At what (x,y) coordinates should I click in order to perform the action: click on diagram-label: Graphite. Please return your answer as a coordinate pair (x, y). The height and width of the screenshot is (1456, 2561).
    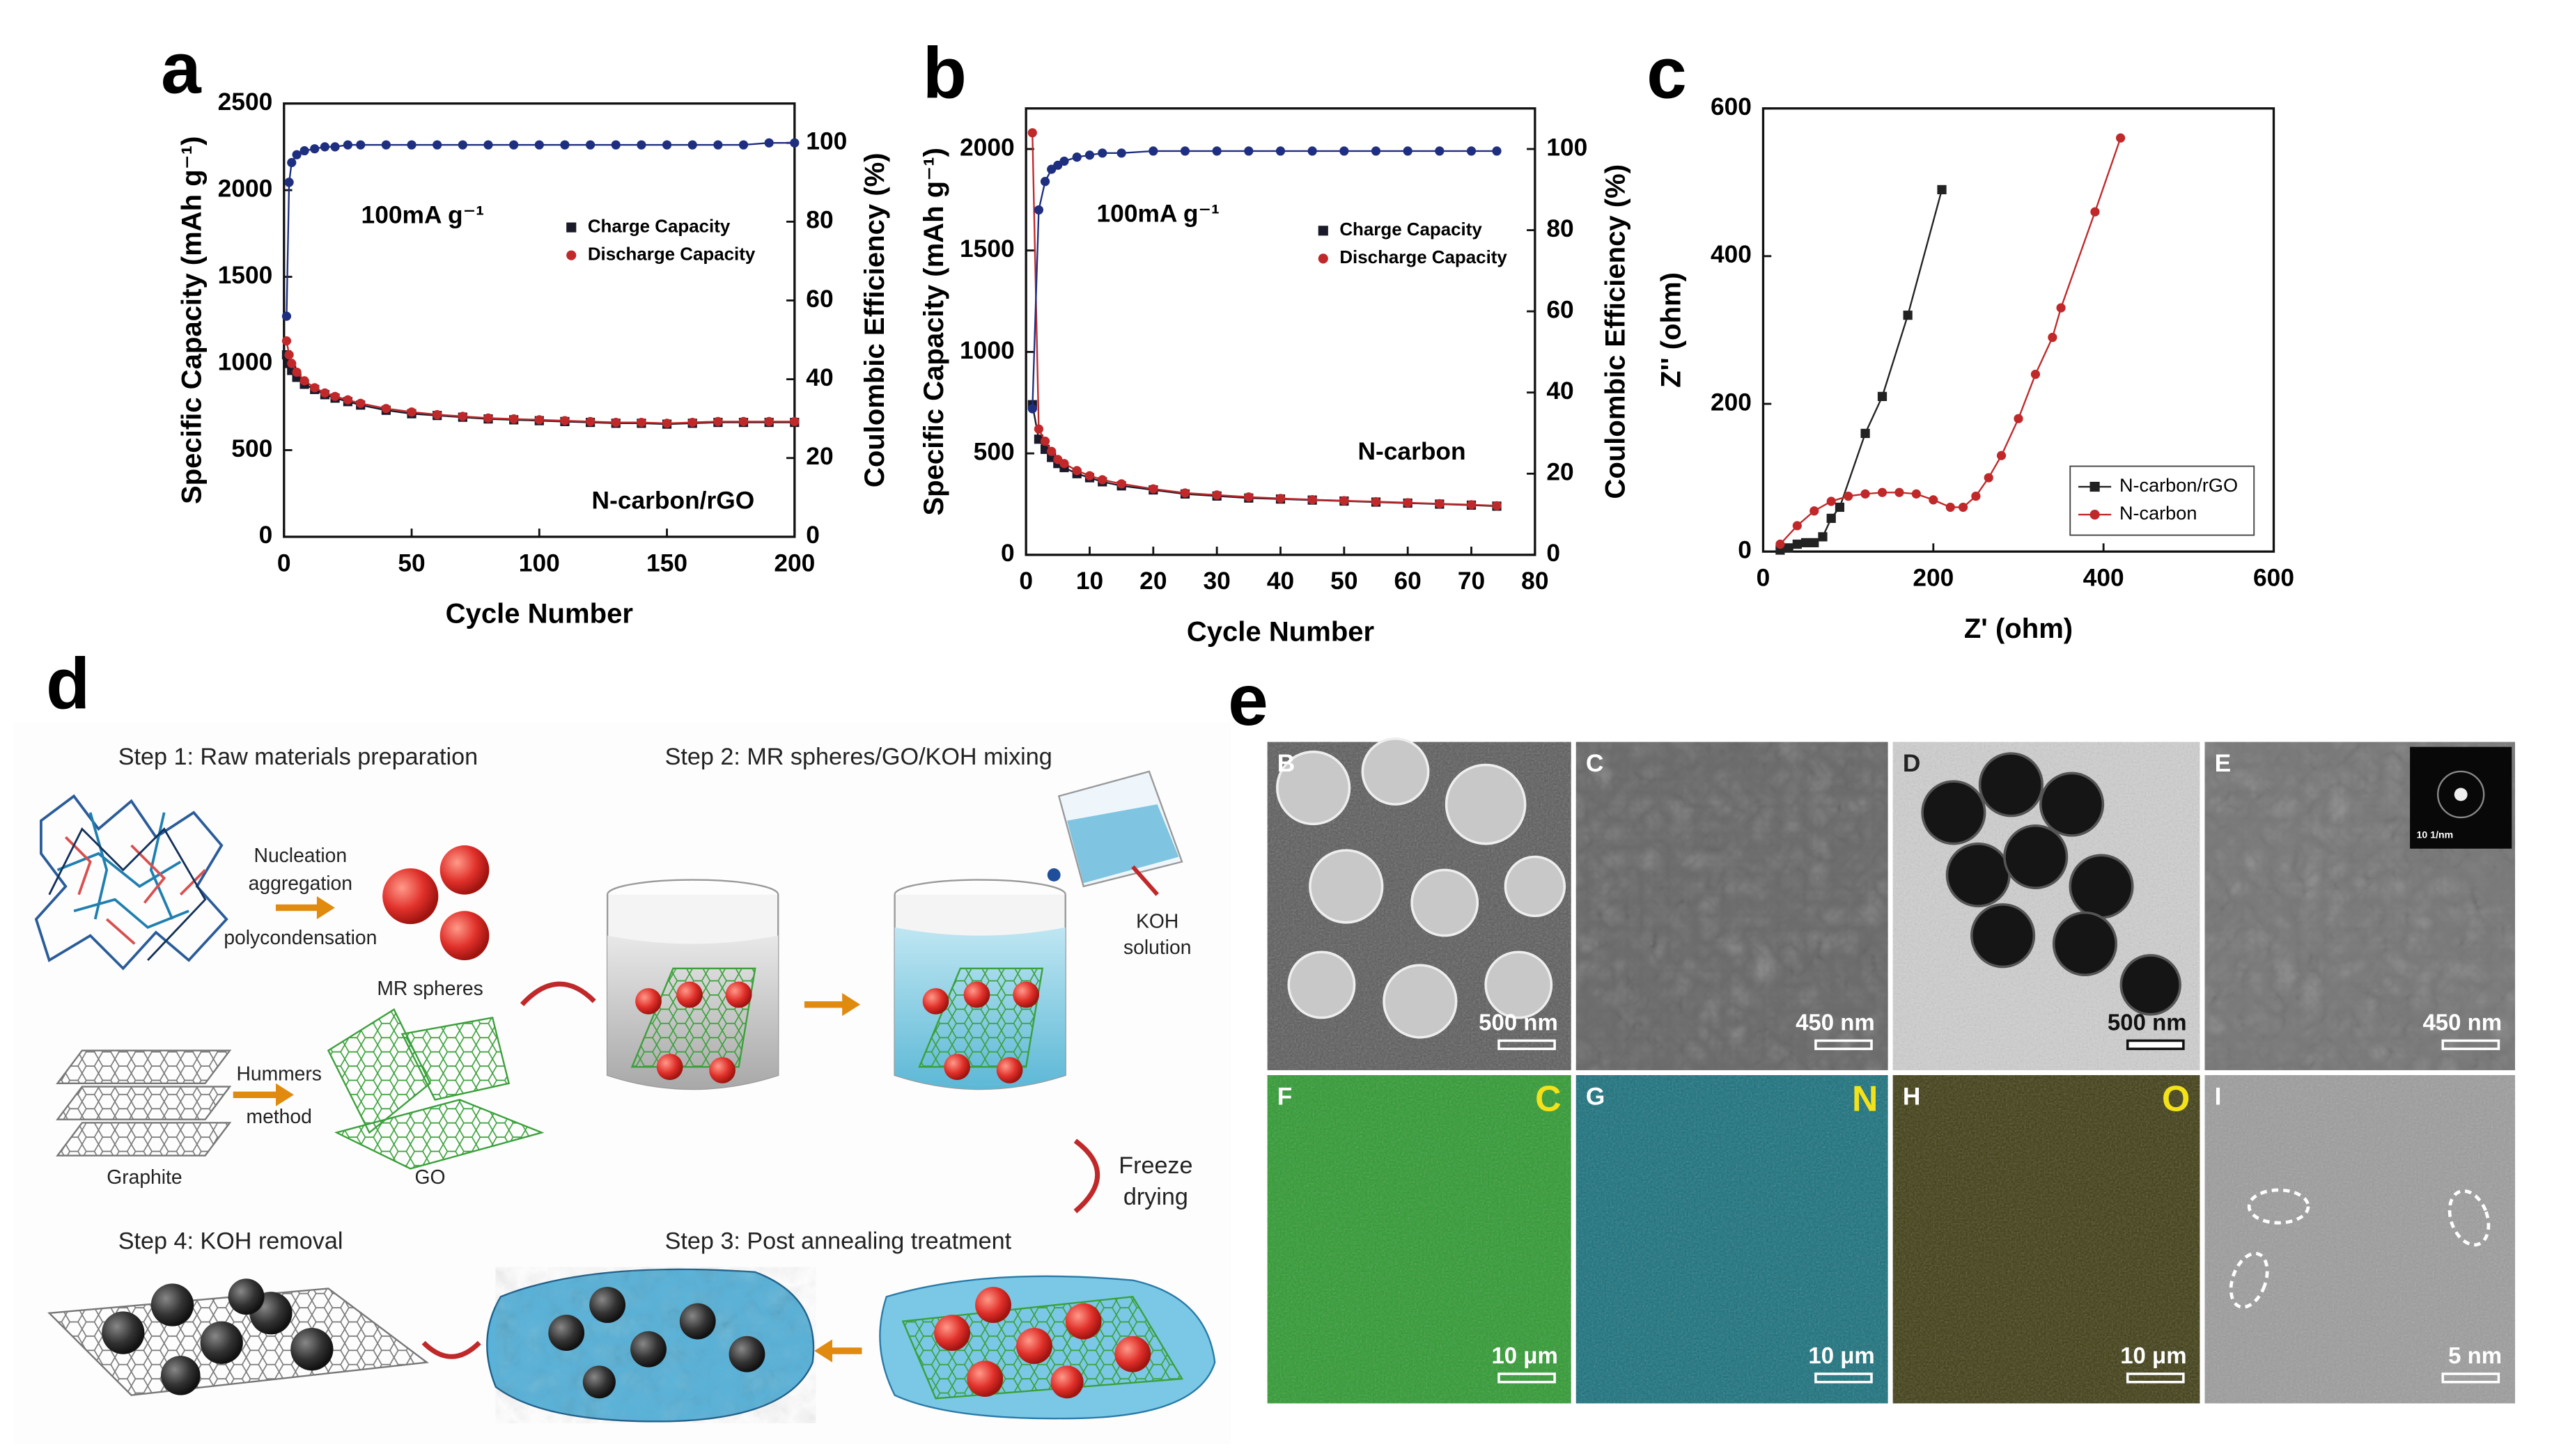
    Looking at the image, I should click on (144, 1177).